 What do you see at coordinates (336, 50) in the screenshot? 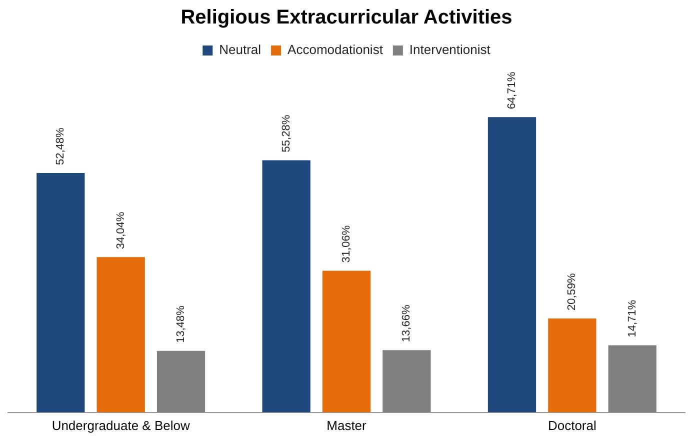
I see `legend-label: Accomodationist` at bounding box center [336, 50].